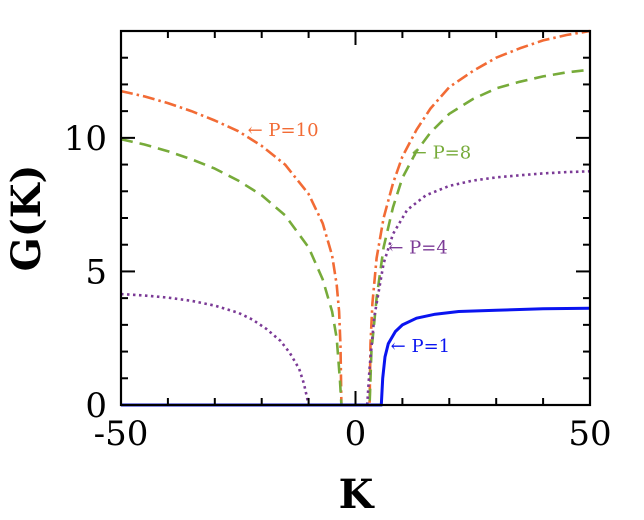 The width and height of the screenshot is (644, 520). Describe the element at coordinates (356, 434) in the screenshot. I see `x-tick-label: 0` at that location.